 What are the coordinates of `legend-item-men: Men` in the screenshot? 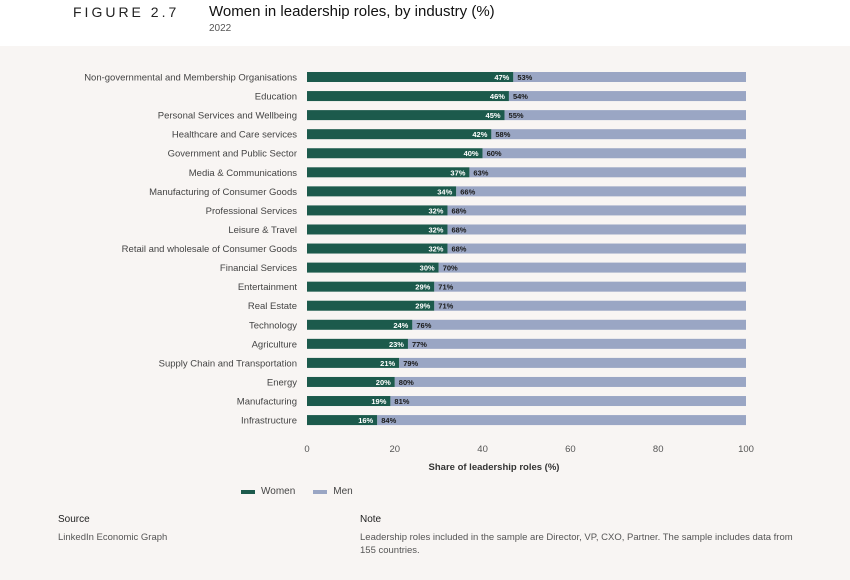 It's located at (333, 491).